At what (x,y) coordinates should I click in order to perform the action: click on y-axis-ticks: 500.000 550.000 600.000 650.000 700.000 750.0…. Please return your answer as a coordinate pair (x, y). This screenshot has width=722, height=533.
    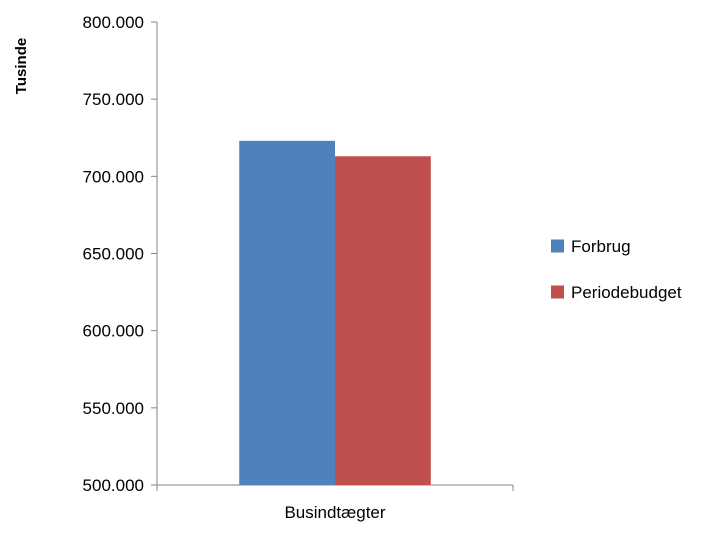
    Looking at the image, I should click on (120, 254).